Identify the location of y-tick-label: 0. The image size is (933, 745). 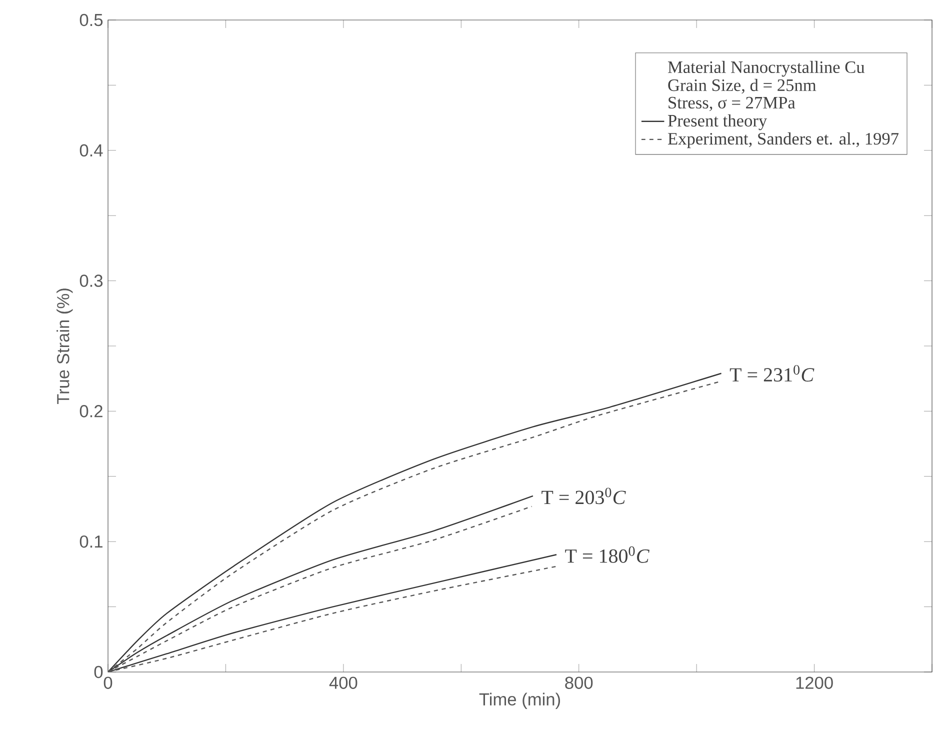
(98, 672).